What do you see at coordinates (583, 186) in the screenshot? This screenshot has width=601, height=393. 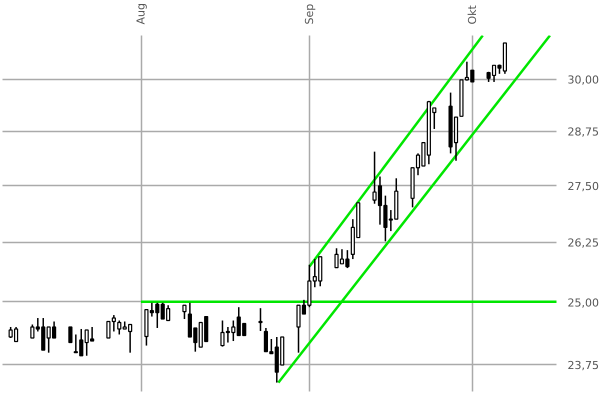 I see `y-tick-label: 27,50` at bounding box center [583, 186].